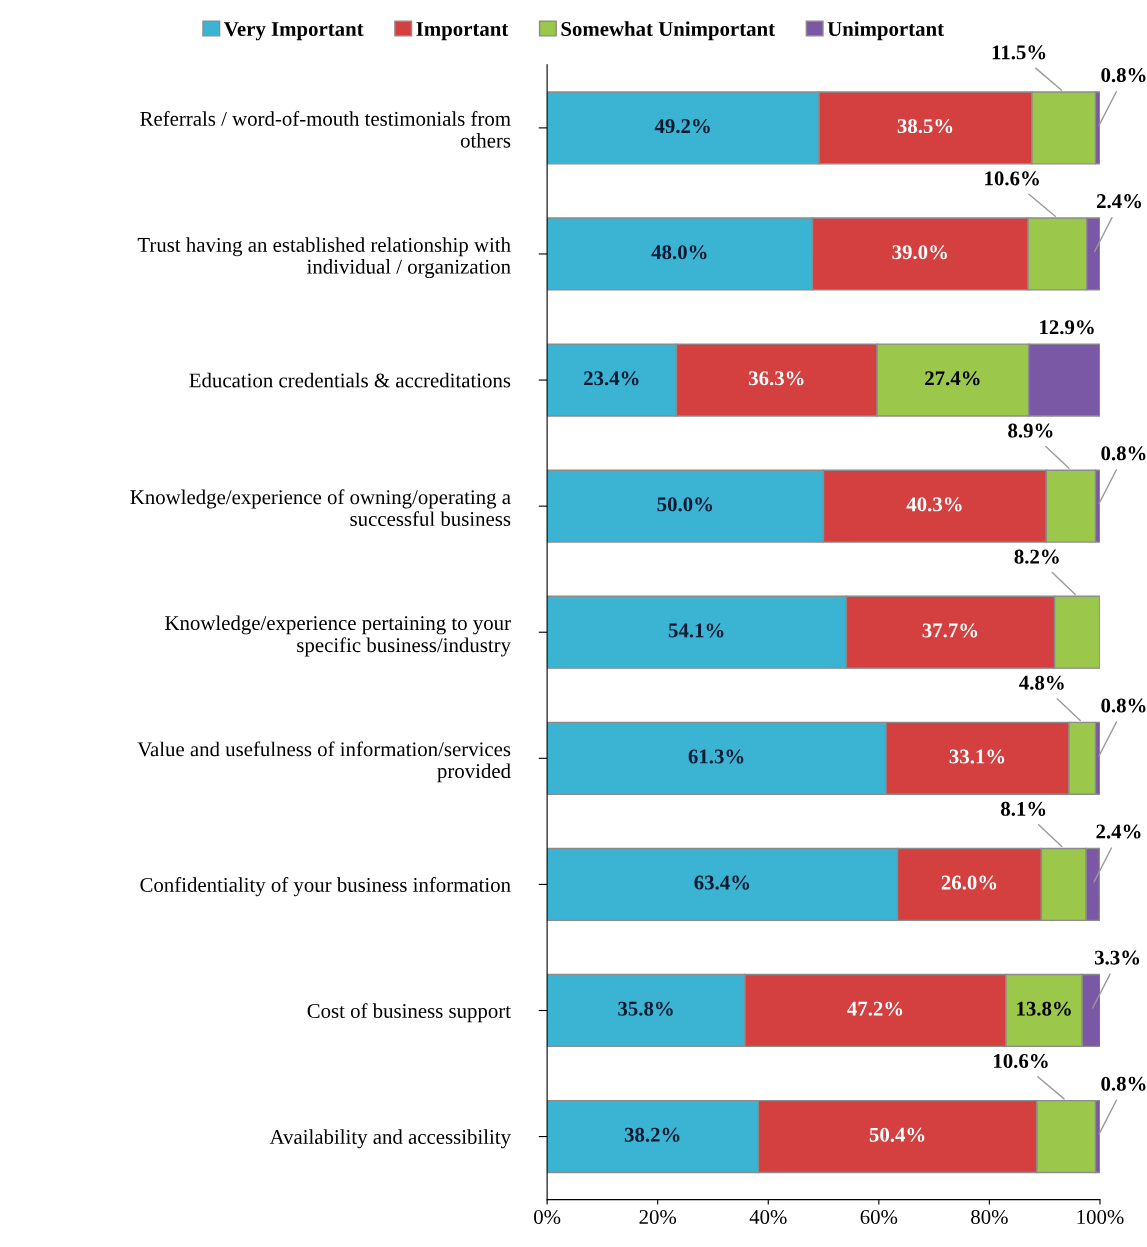 The height and width of the screenshot is (1247, 1147). Describe the element at coordinates (324, 762) in the screenshot. I see `y-tick-label: Value and usefulness of information/services provided` at that location.